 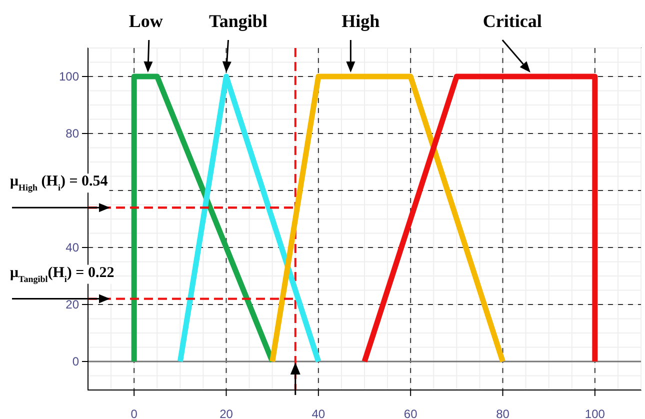 What do you see at coordinates (76, 361) in the screenshot?
I see `y-tick-label: 0` at bounding box center [76, 361].